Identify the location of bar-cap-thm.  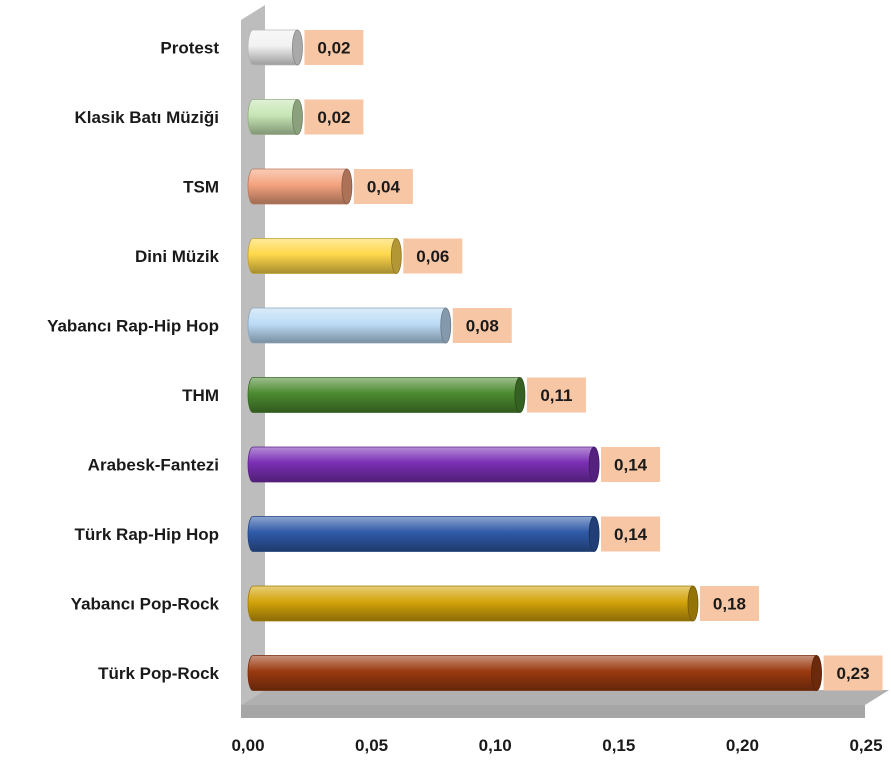
(520, 395).